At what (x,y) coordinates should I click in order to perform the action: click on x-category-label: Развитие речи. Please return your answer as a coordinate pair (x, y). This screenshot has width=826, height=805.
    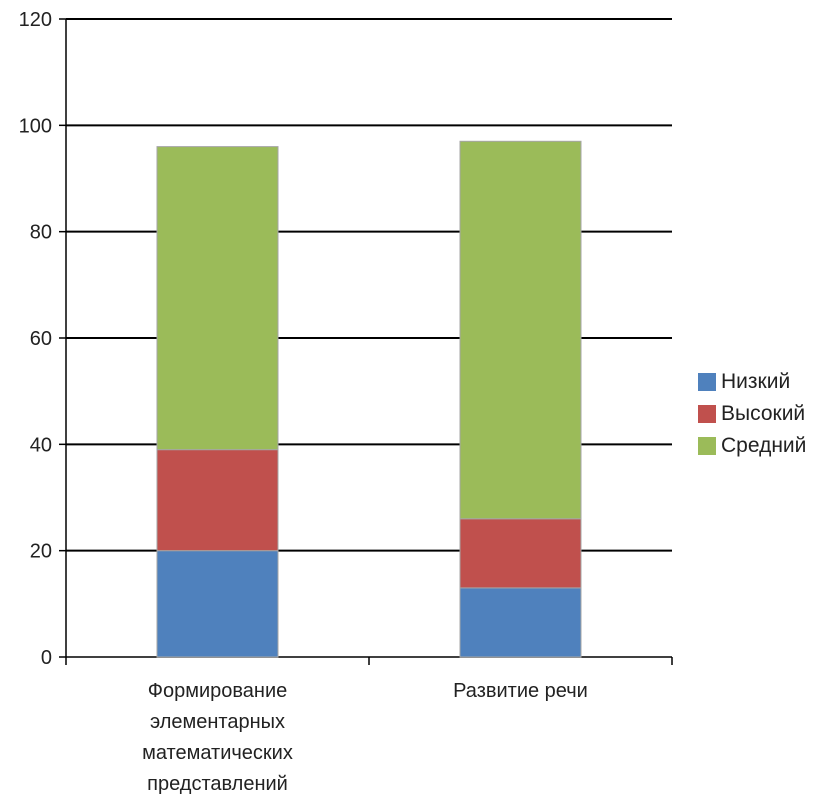
    Looking at the image, I should click on (520, 691).